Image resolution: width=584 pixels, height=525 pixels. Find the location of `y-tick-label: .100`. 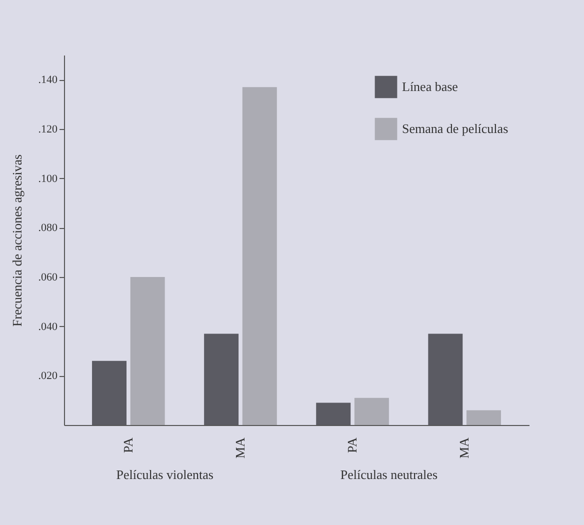

y-tick-label: .100 is located at coordinates (48, 178).